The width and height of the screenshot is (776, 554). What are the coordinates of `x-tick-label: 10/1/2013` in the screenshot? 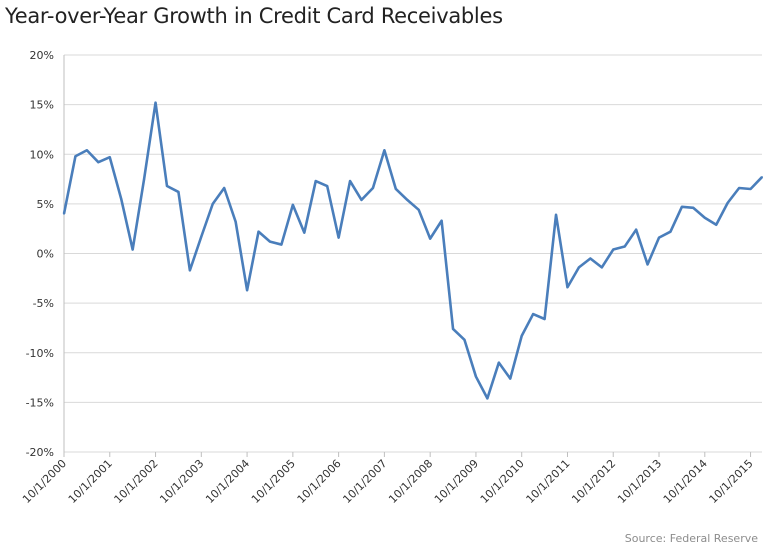 It's located at (639, 481).